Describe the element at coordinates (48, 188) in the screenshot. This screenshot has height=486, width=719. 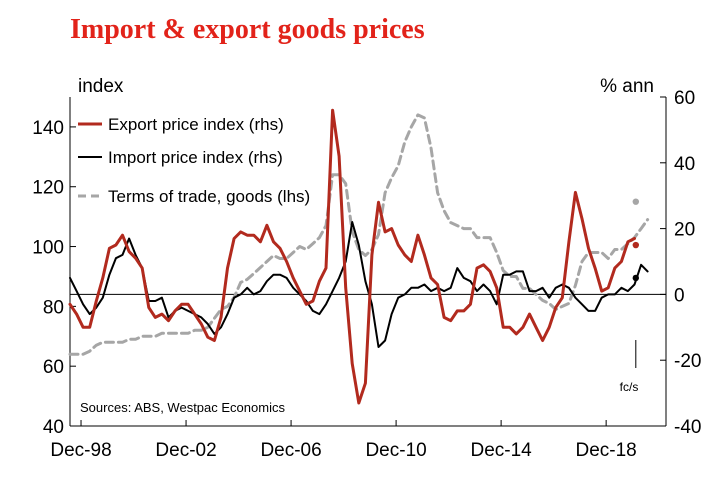
I see `left-tick-label: 120` at that location.